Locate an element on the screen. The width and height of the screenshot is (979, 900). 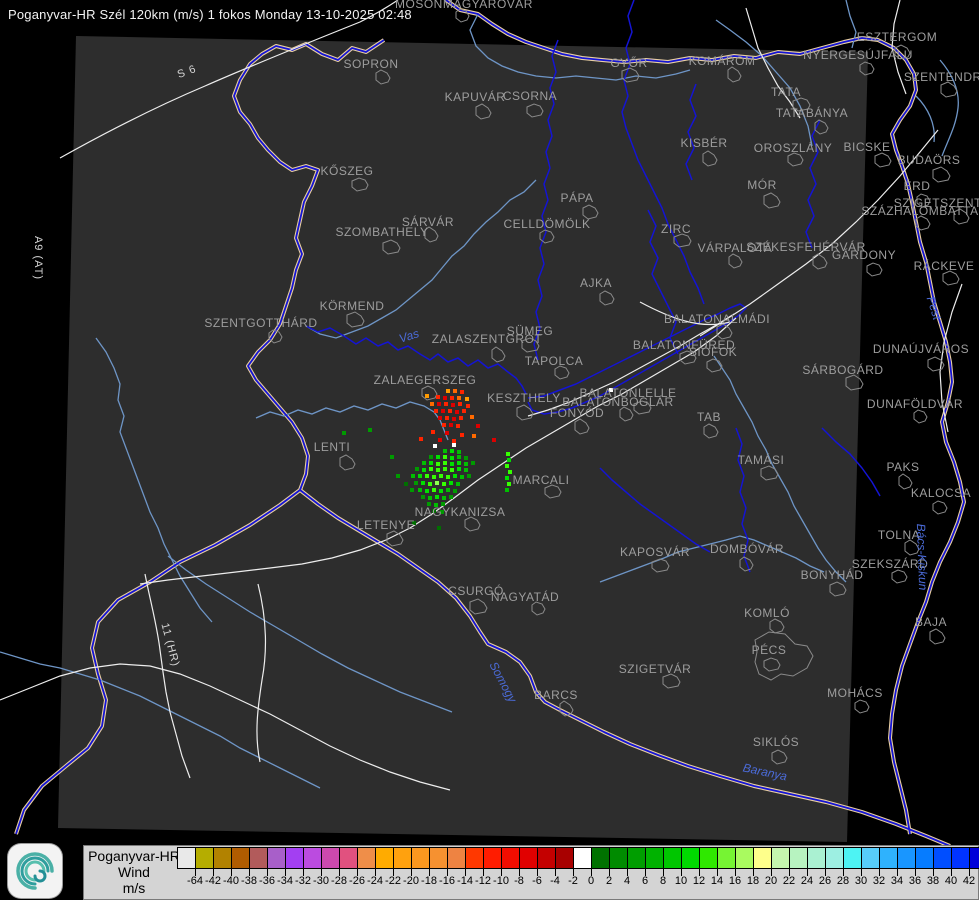
legend-tick-label: 16 is located at coordinates (735, 881).